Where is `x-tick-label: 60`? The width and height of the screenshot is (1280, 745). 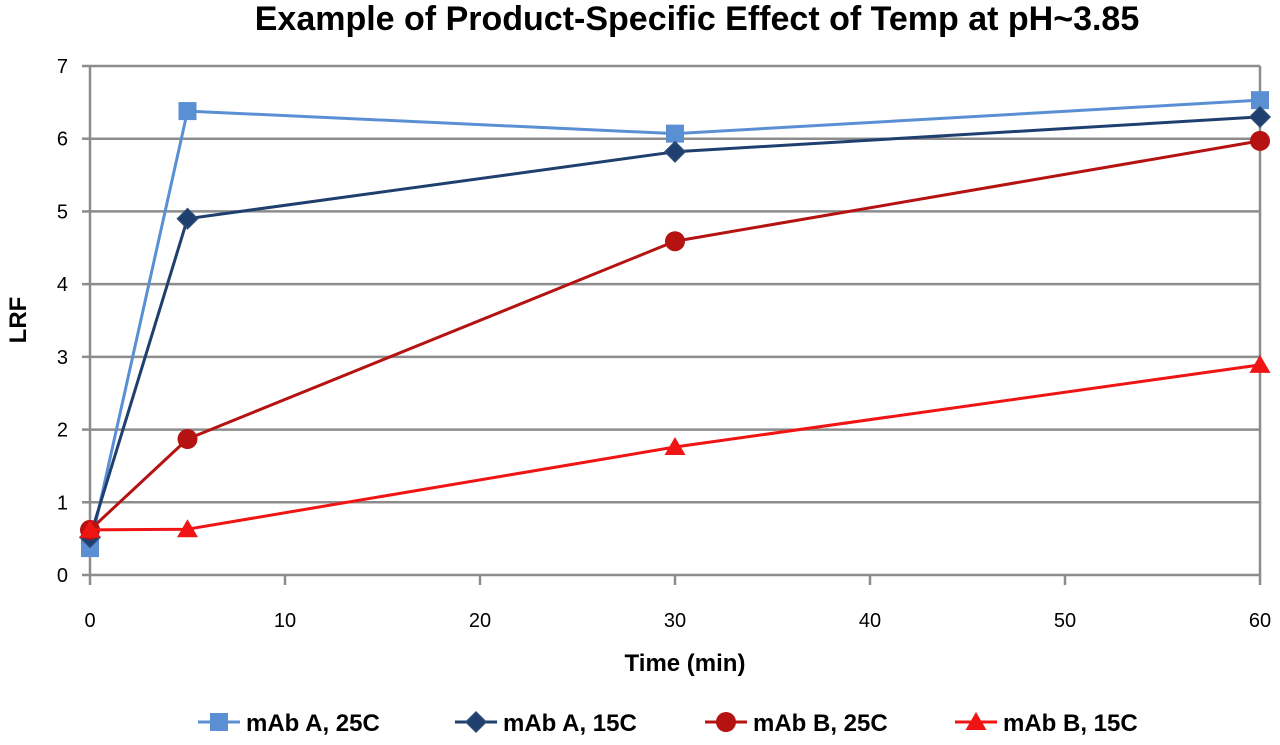 x-tick-label: 60 is located at coordinates (1260, 621).